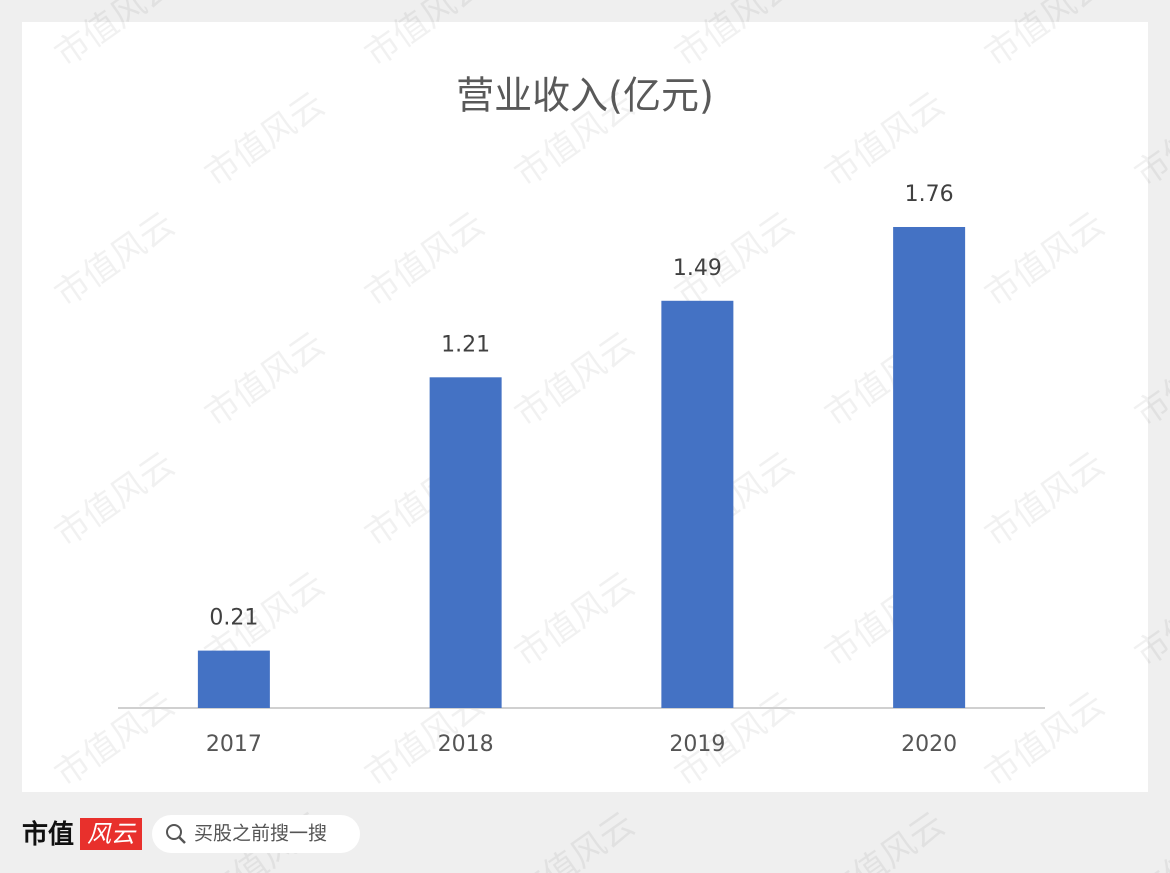  I want to click on value-label: 0.21, so click(233, 618).